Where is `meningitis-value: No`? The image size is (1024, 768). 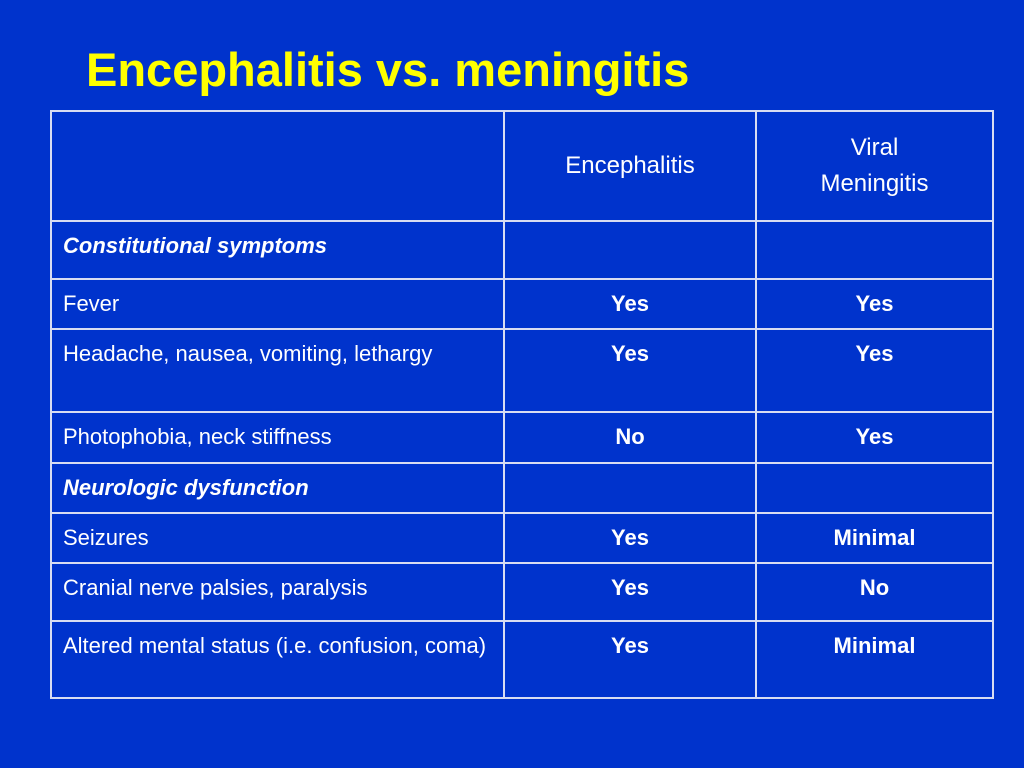 meningitis-value: No is located at coordinates (874, 592).